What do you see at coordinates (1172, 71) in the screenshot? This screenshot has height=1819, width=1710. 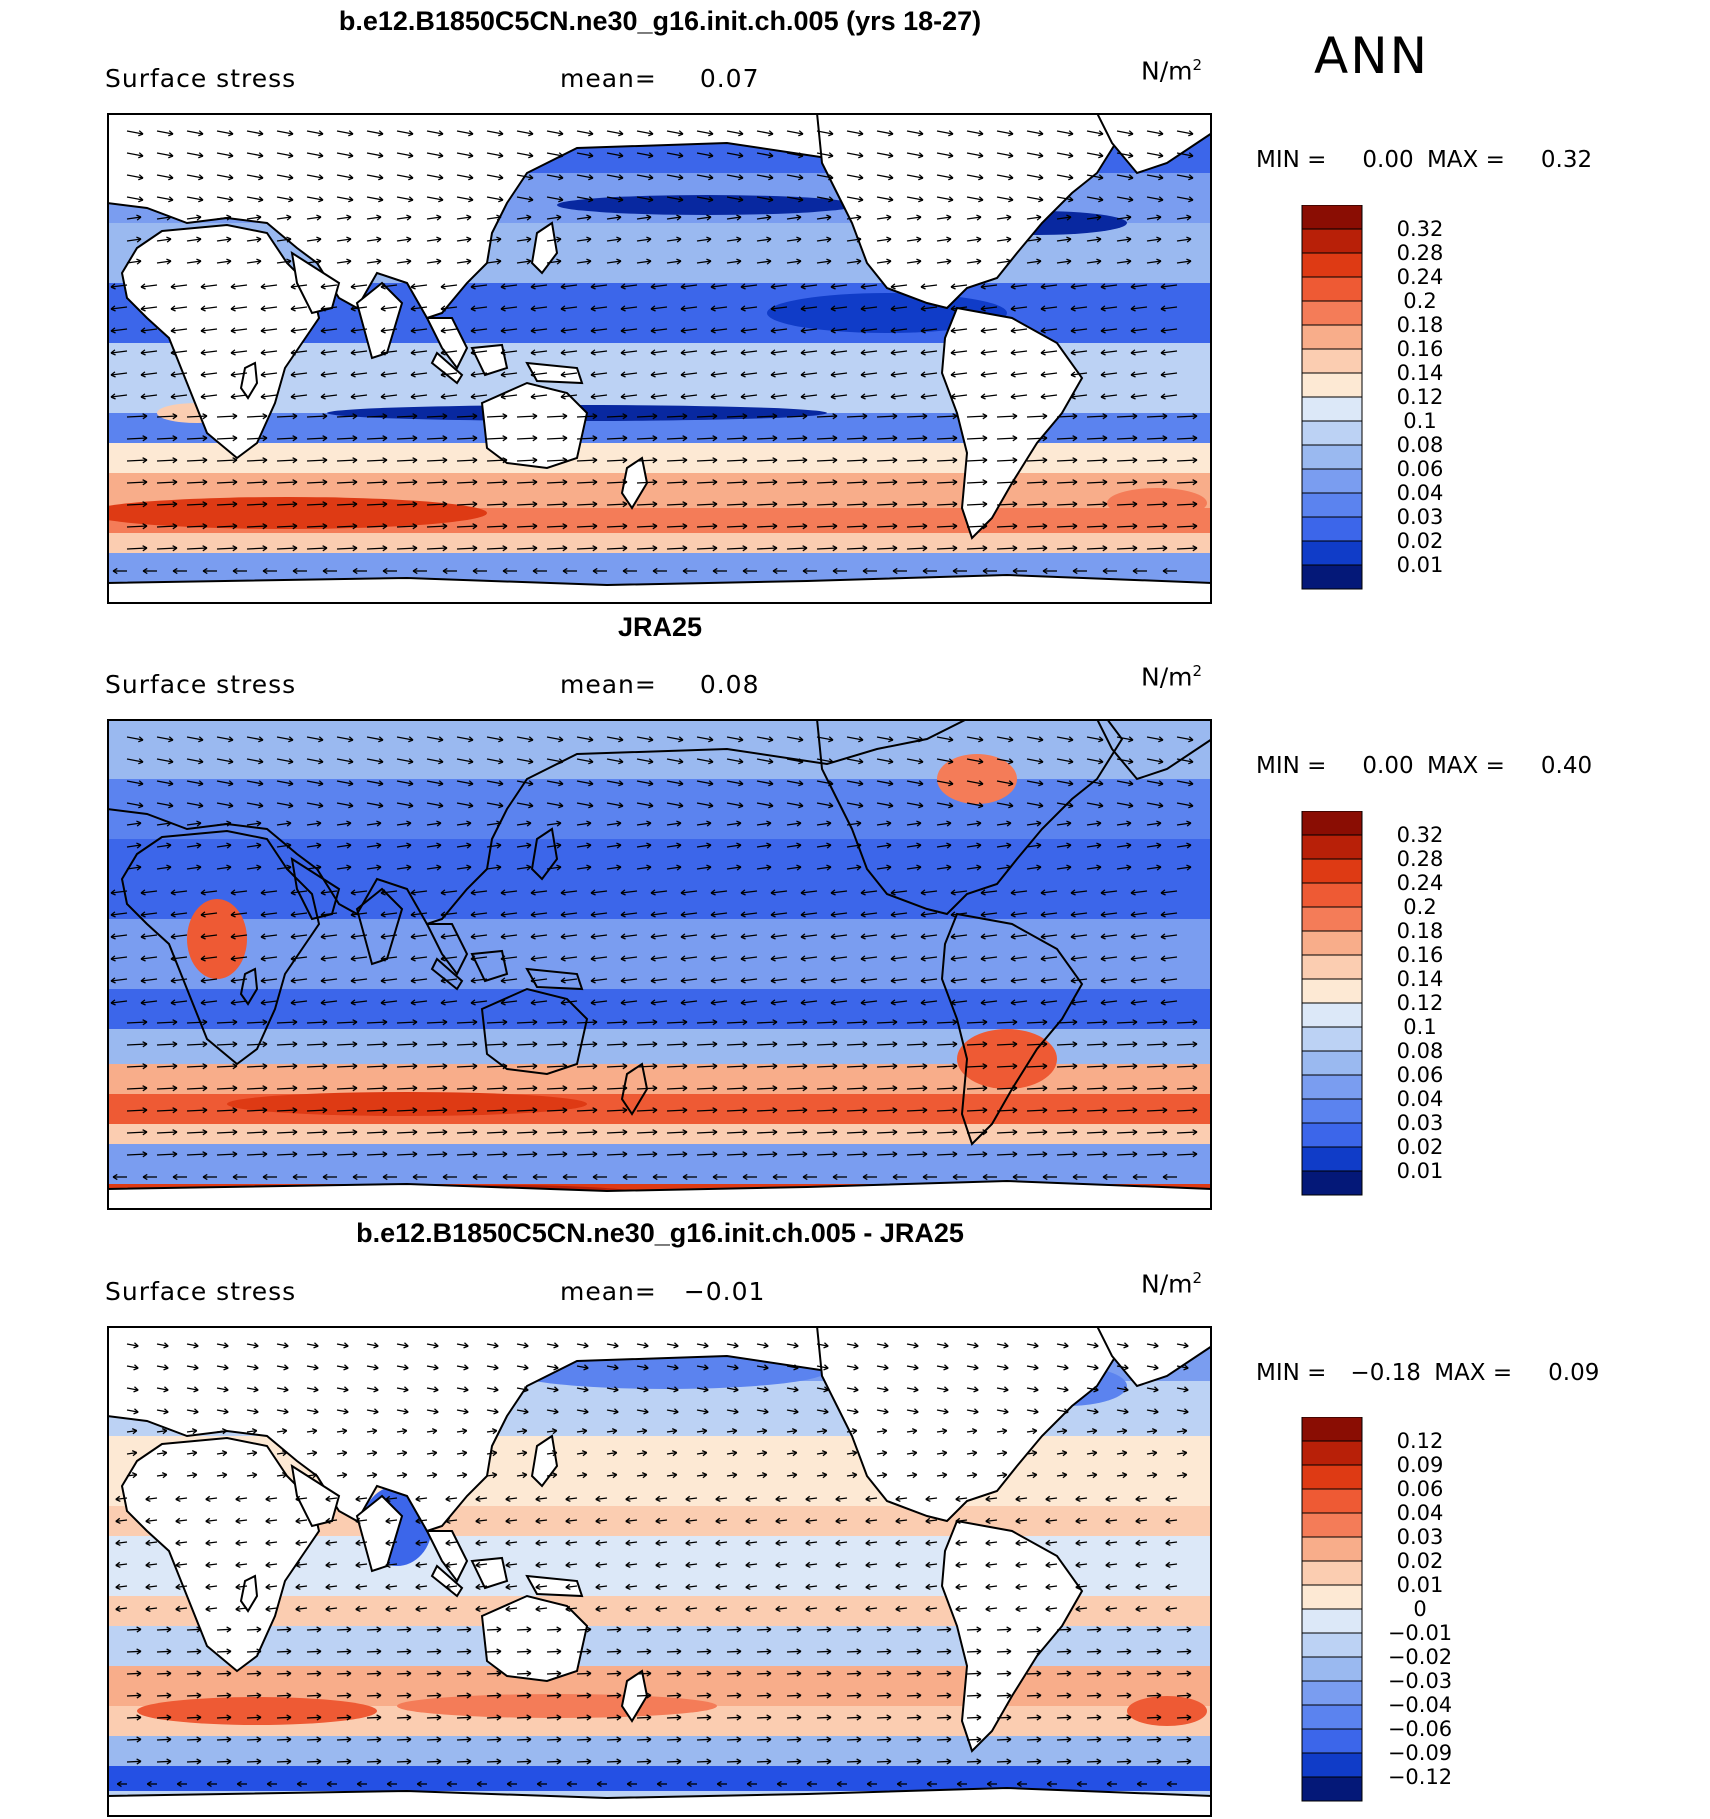 I see `panel-1-units: N/m2` at bounding box center [1172, 71].